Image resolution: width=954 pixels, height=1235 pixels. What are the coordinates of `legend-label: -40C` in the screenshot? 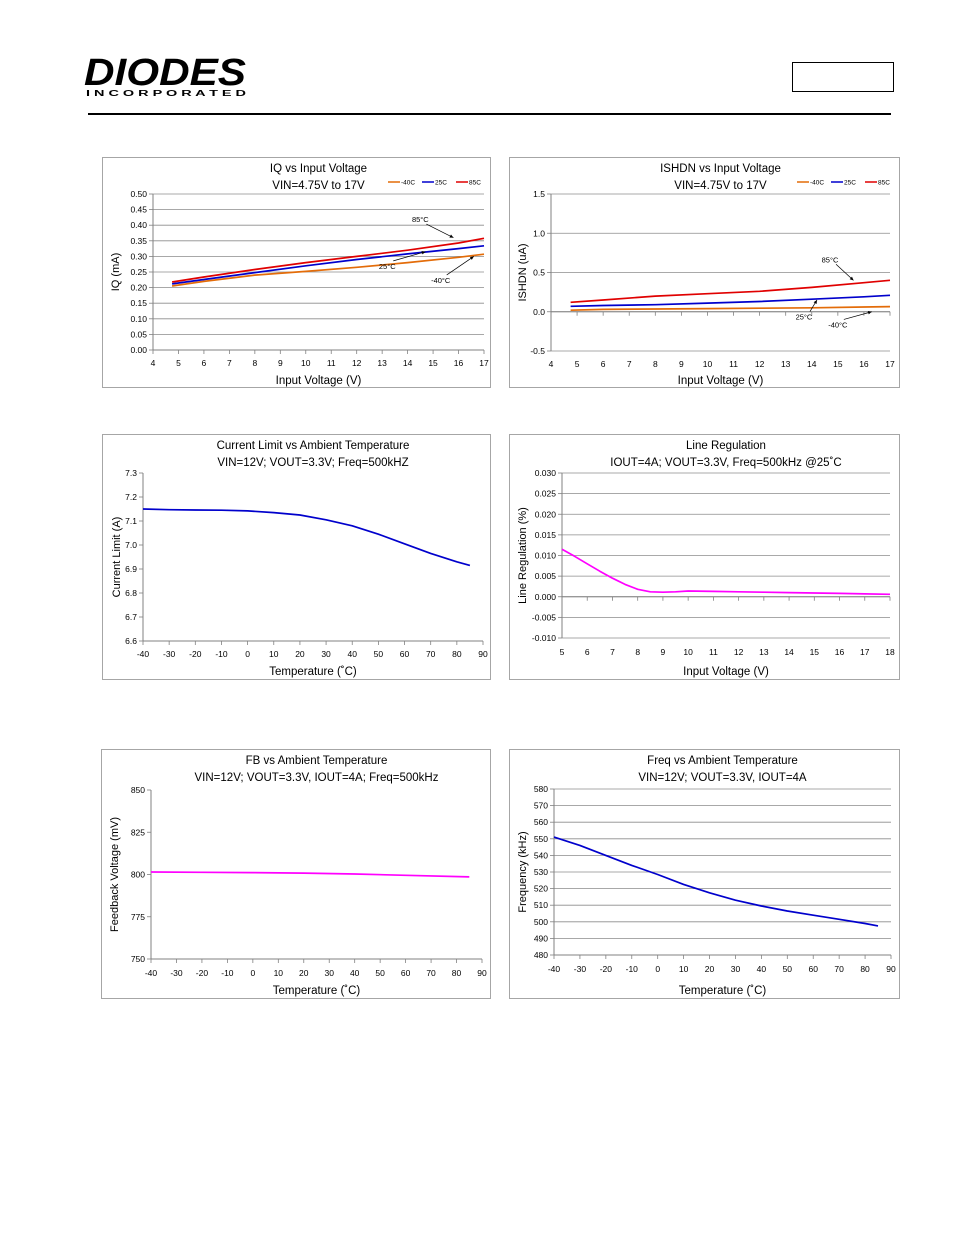 It's located at (817, 183).